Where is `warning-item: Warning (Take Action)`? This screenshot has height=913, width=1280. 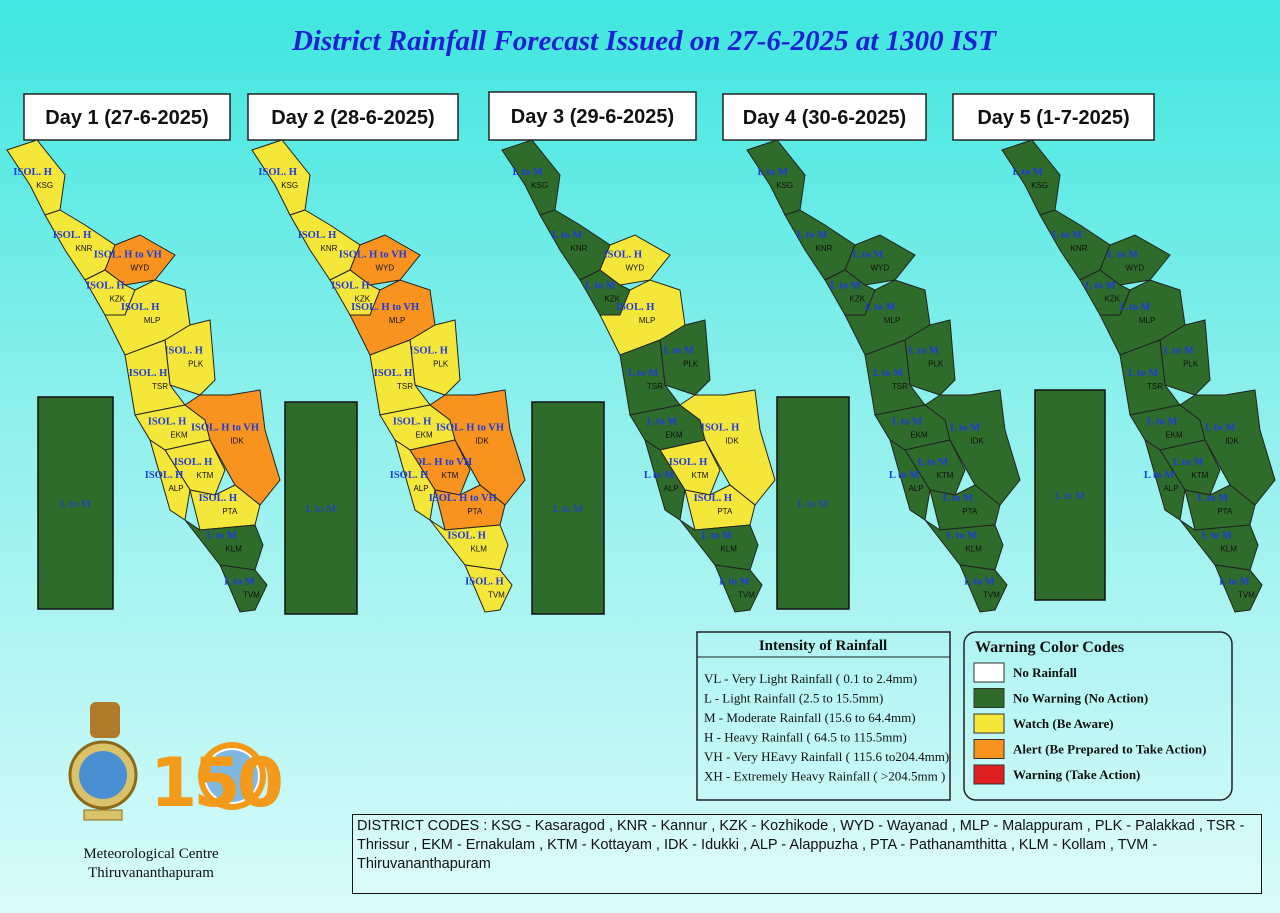
warning-item: Warning (Take Action) is located at coordinates (1076, 774).